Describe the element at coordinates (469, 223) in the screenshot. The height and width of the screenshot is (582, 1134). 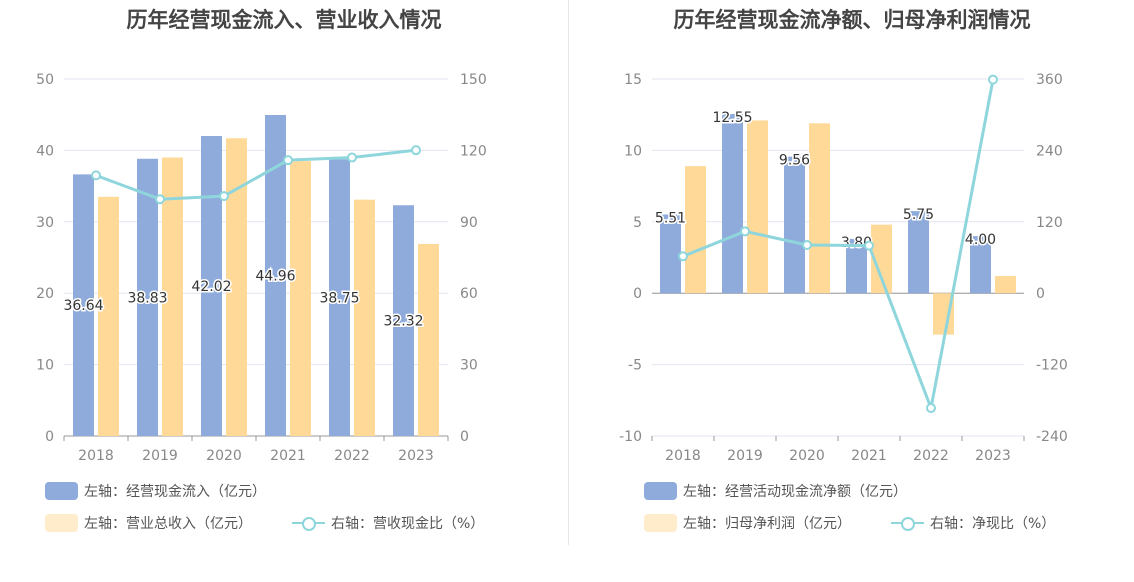
I see `y-right-tick-label: 90` at that location.